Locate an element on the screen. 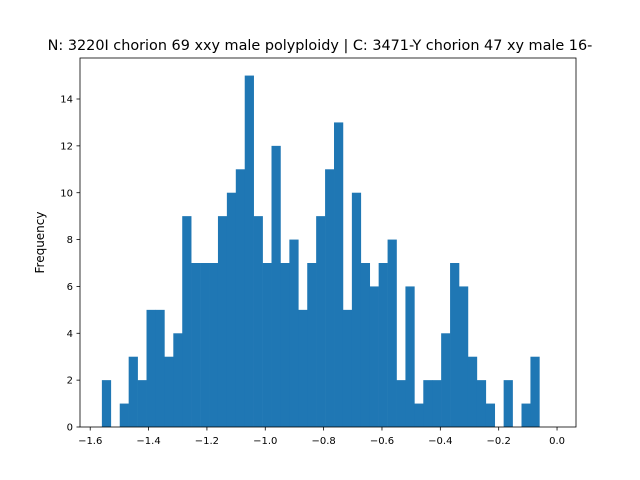 The height and width of the screenshot is (480, 640). x-axis: −1.6 −1.4 −1.2 −1.0 −0.8 −0.6 −0.4 −0.2 0.0 is located at coordinates (321, 437).